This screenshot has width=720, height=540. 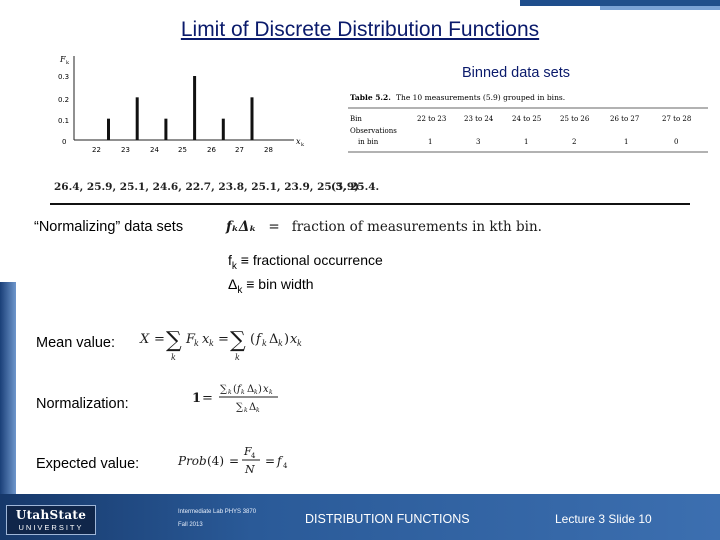 What do you see at coordinates (676, 119) in the screenshot?
I see `table-cell: 27 to 28` at bounding box center [676, 119].